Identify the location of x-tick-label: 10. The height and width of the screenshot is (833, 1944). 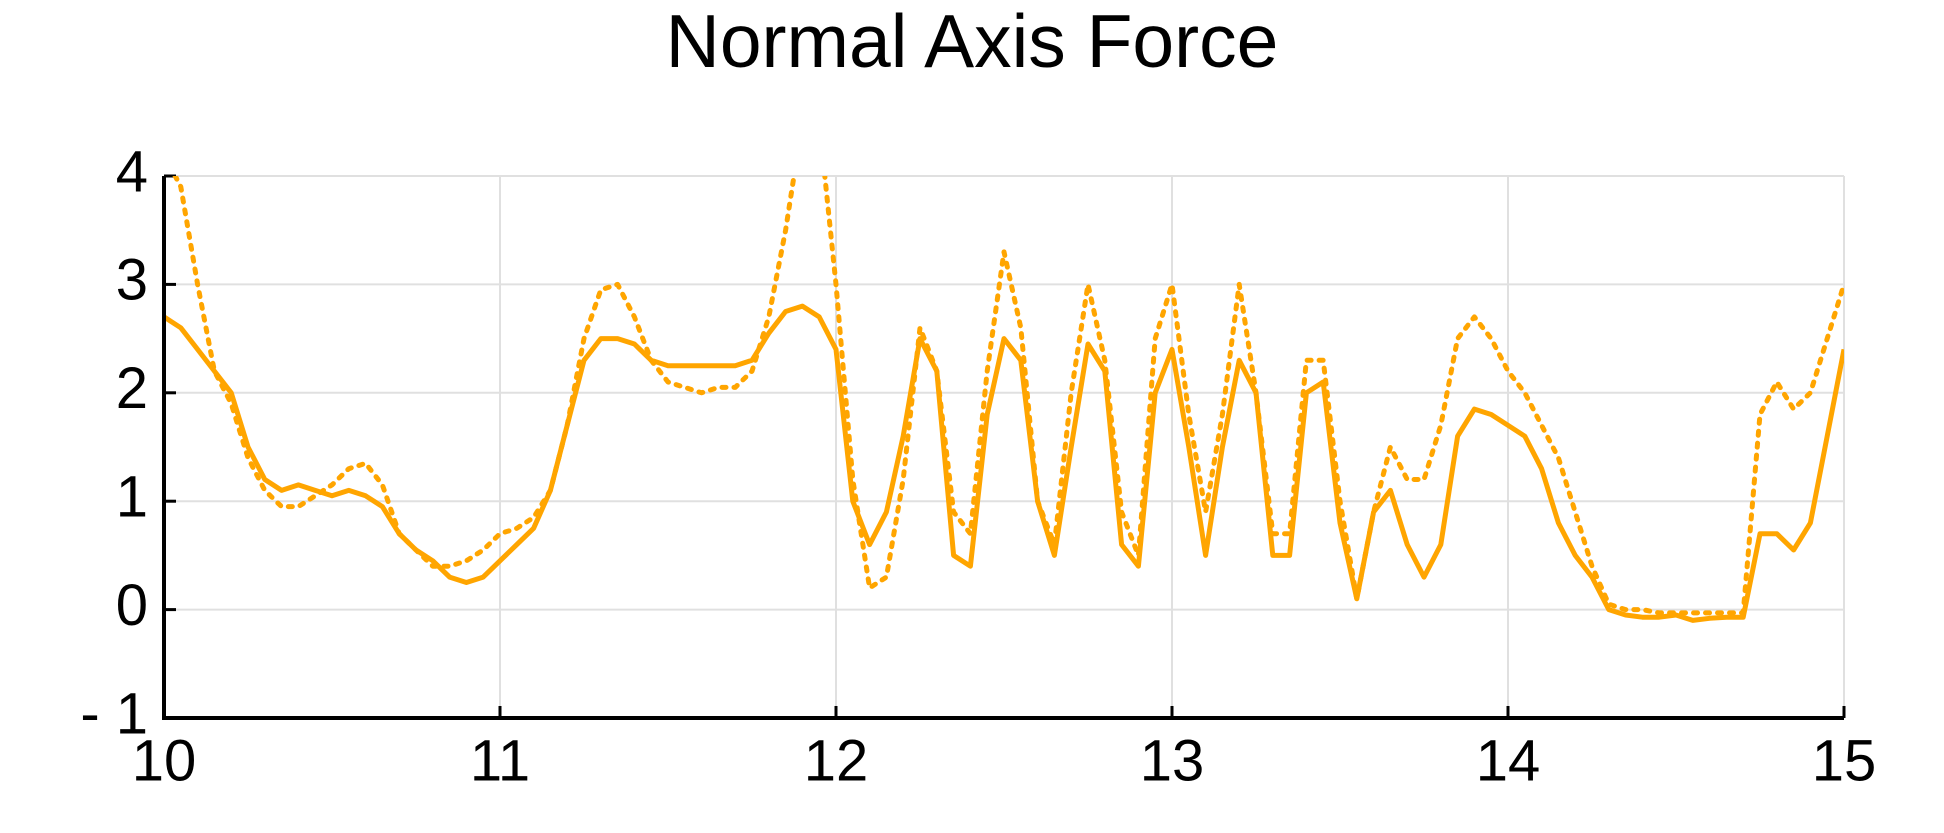
(164, 760).